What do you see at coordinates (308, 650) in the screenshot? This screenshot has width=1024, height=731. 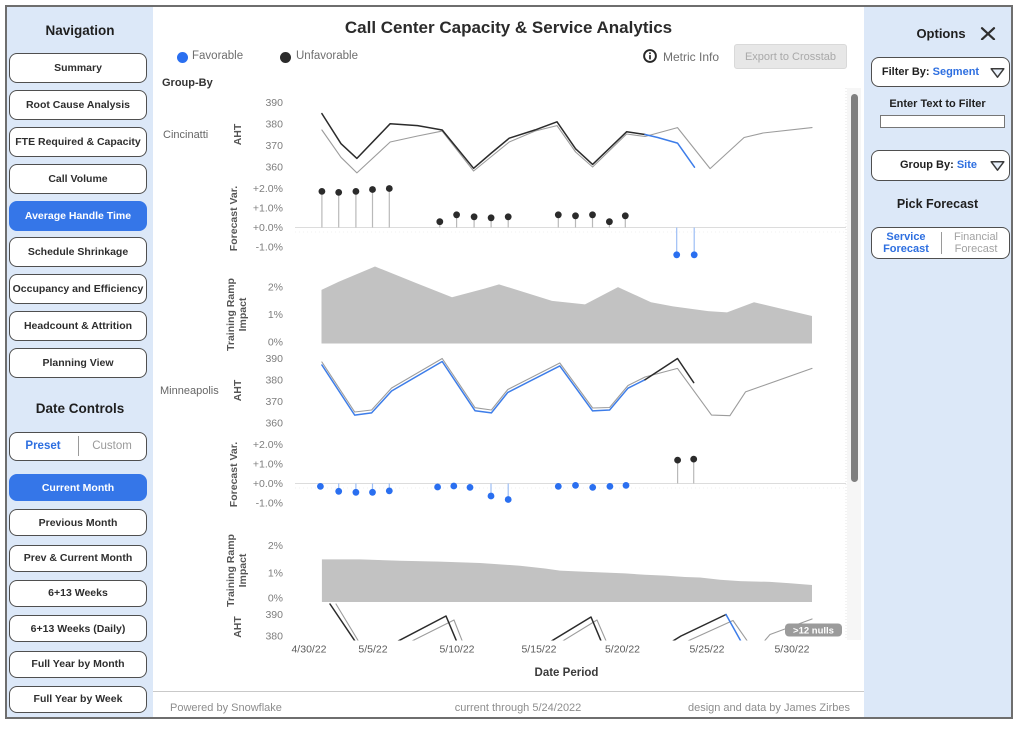 I see `svg-text: 4/30/22` at bounding box center [308, 650].